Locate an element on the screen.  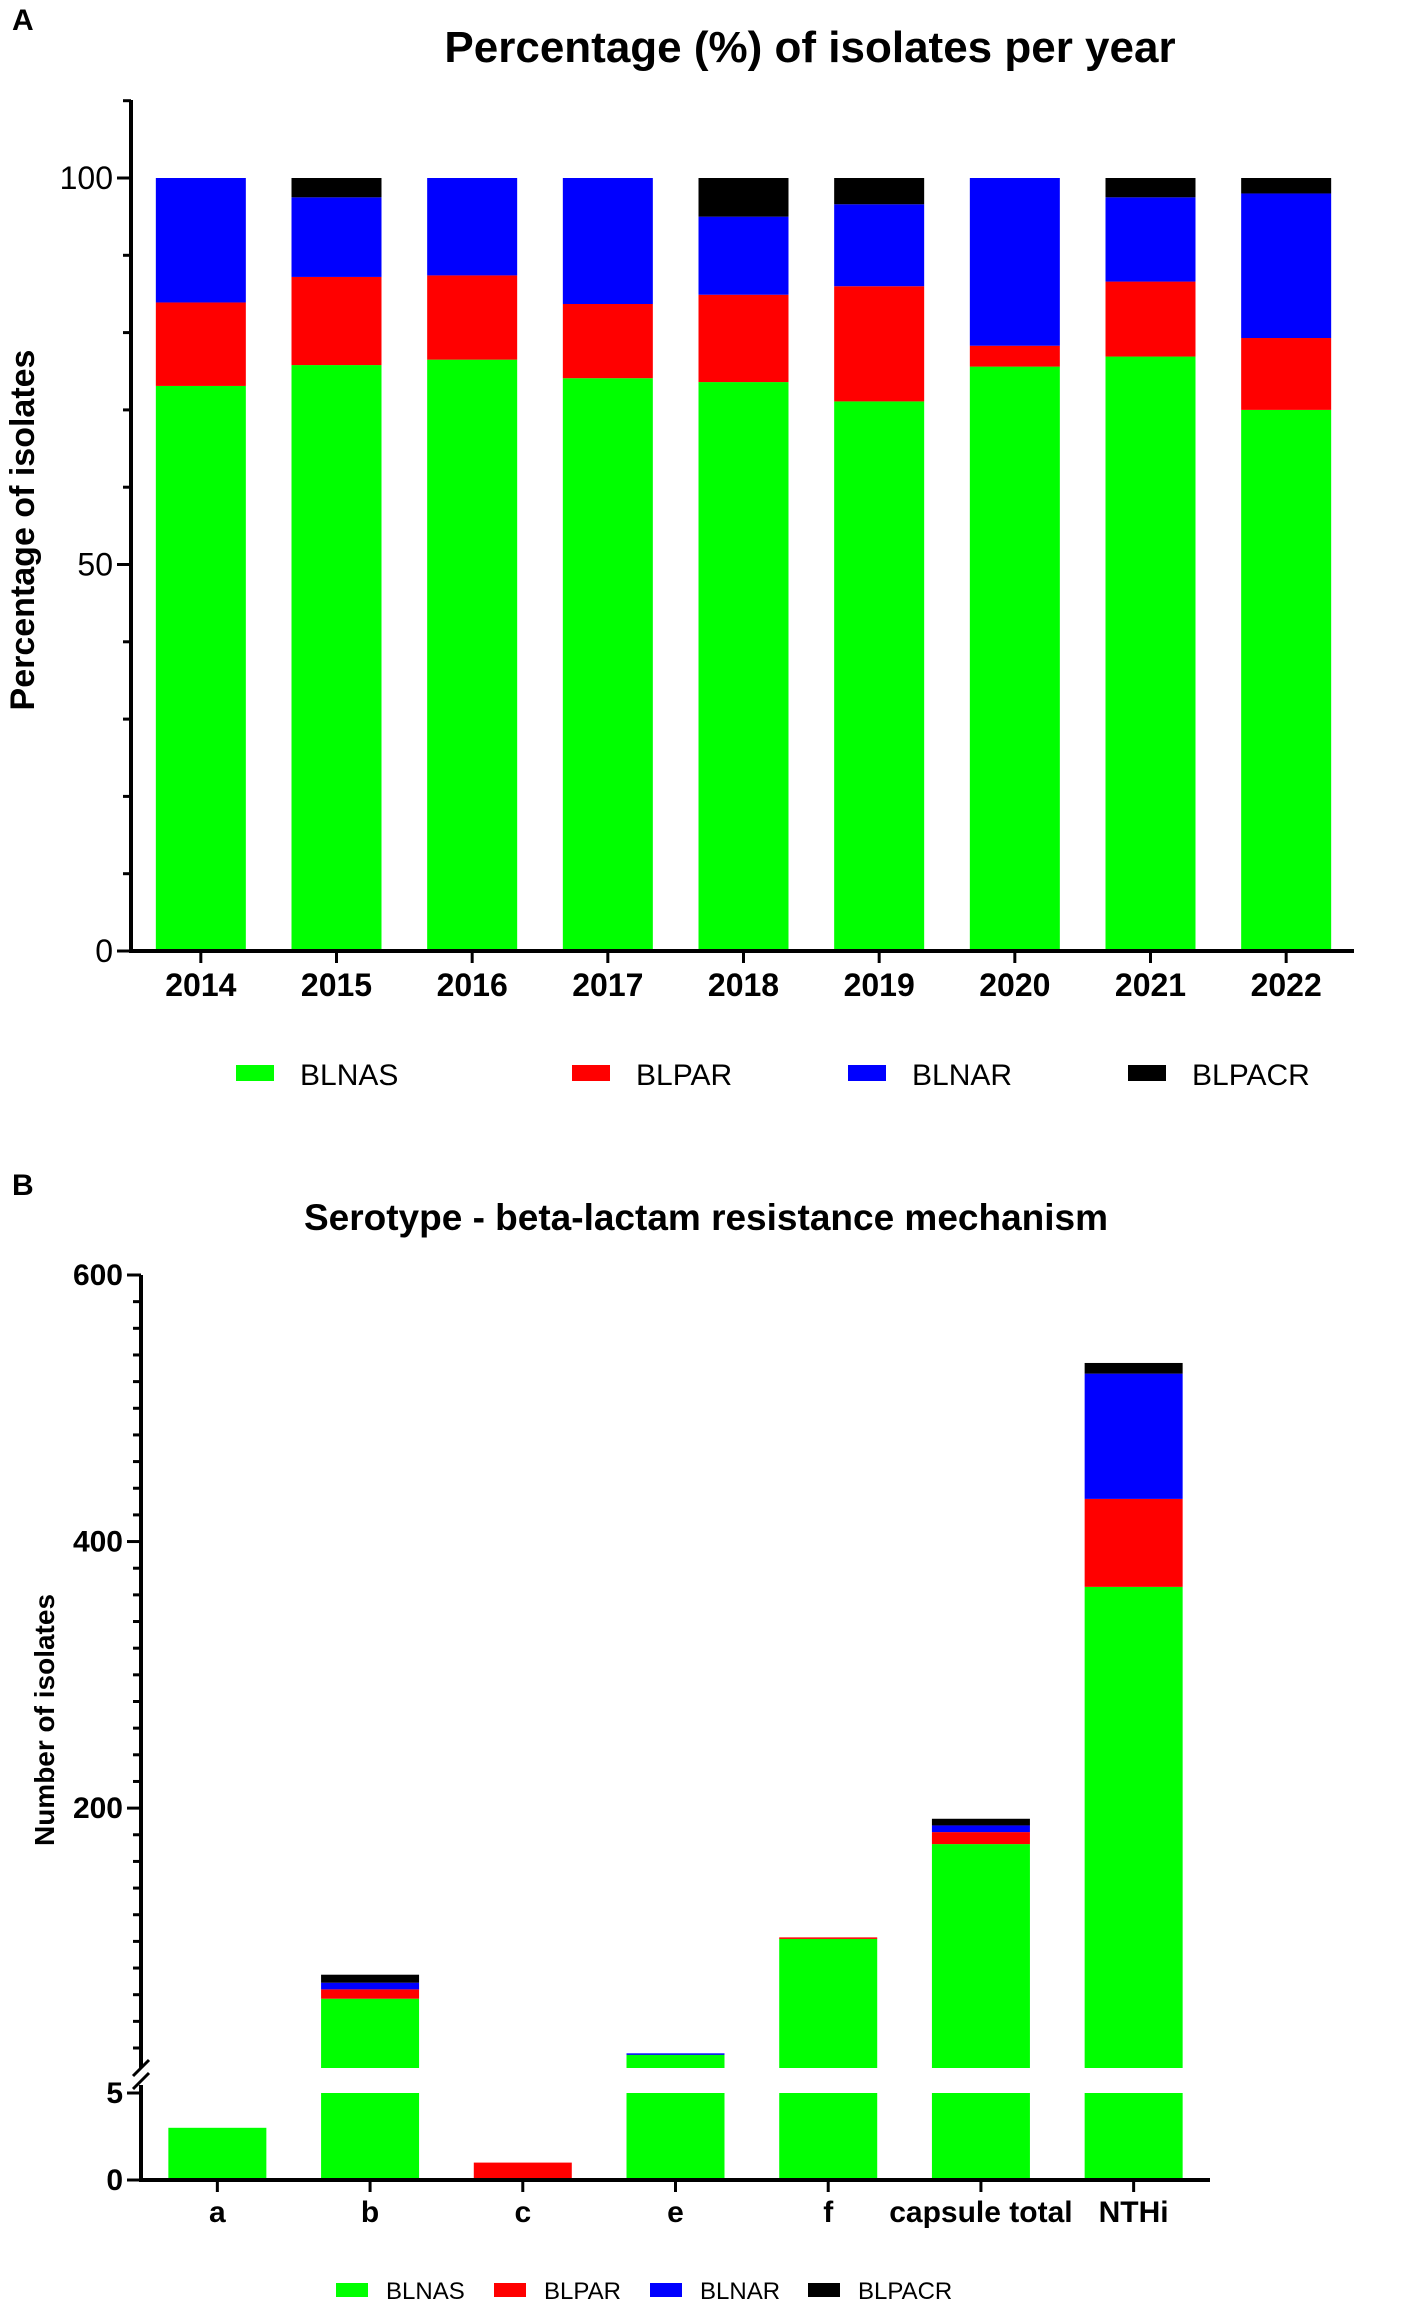
bar-blnas-2019 is located at coordinates (879, 676).